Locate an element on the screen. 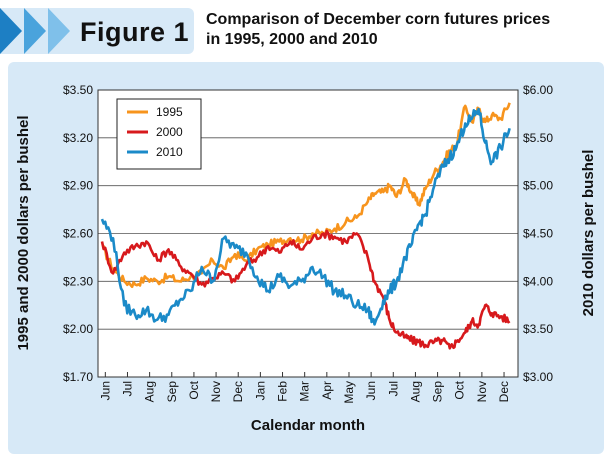  figure-banner: Figure 1 is located at coordinates (97, 31).